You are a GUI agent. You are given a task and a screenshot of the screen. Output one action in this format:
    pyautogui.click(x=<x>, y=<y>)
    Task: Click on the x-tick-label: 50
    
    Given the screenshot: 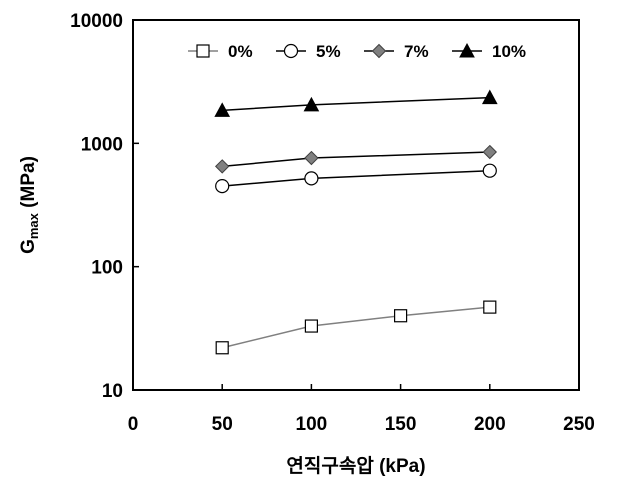 What is the action you would take?
    pyautogui.click(x=222, y=424)
    